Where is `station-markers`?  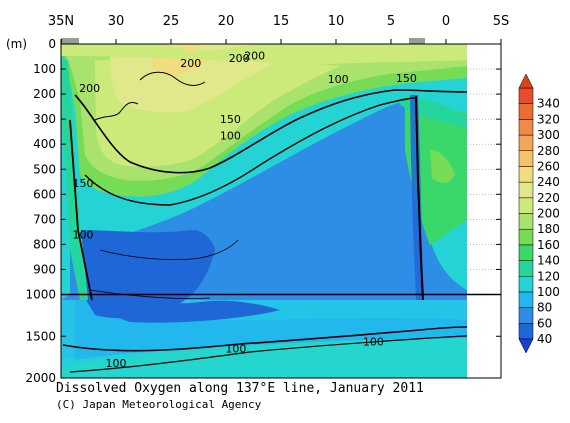
station-markers is located at coordinates (243, 41).